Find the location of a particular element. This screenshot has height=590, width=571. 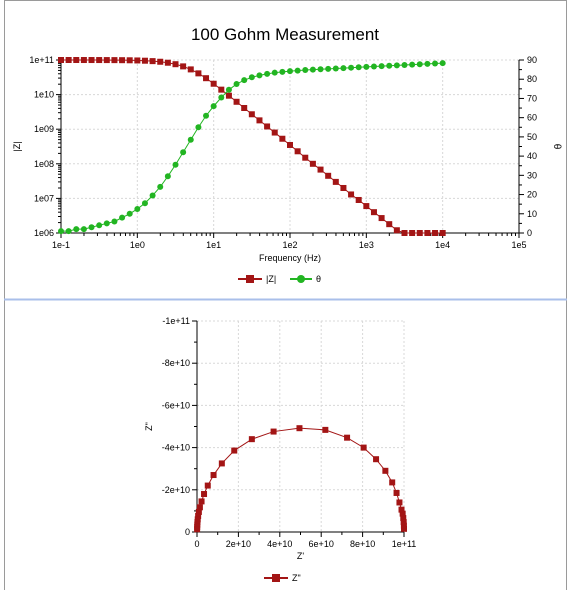

bode-y2-tick-label: 70 is located at coordinates (532, 98).